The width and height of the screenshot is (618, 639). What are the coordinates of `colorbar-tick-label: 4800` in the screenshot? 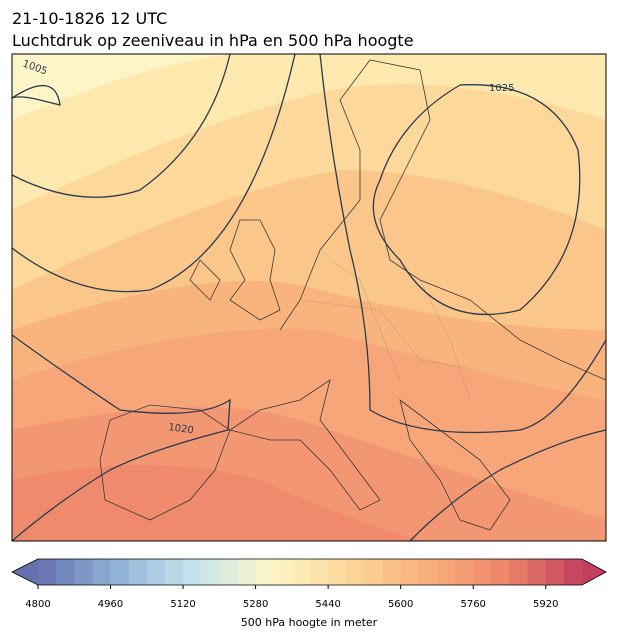 It's located at (37, 604).